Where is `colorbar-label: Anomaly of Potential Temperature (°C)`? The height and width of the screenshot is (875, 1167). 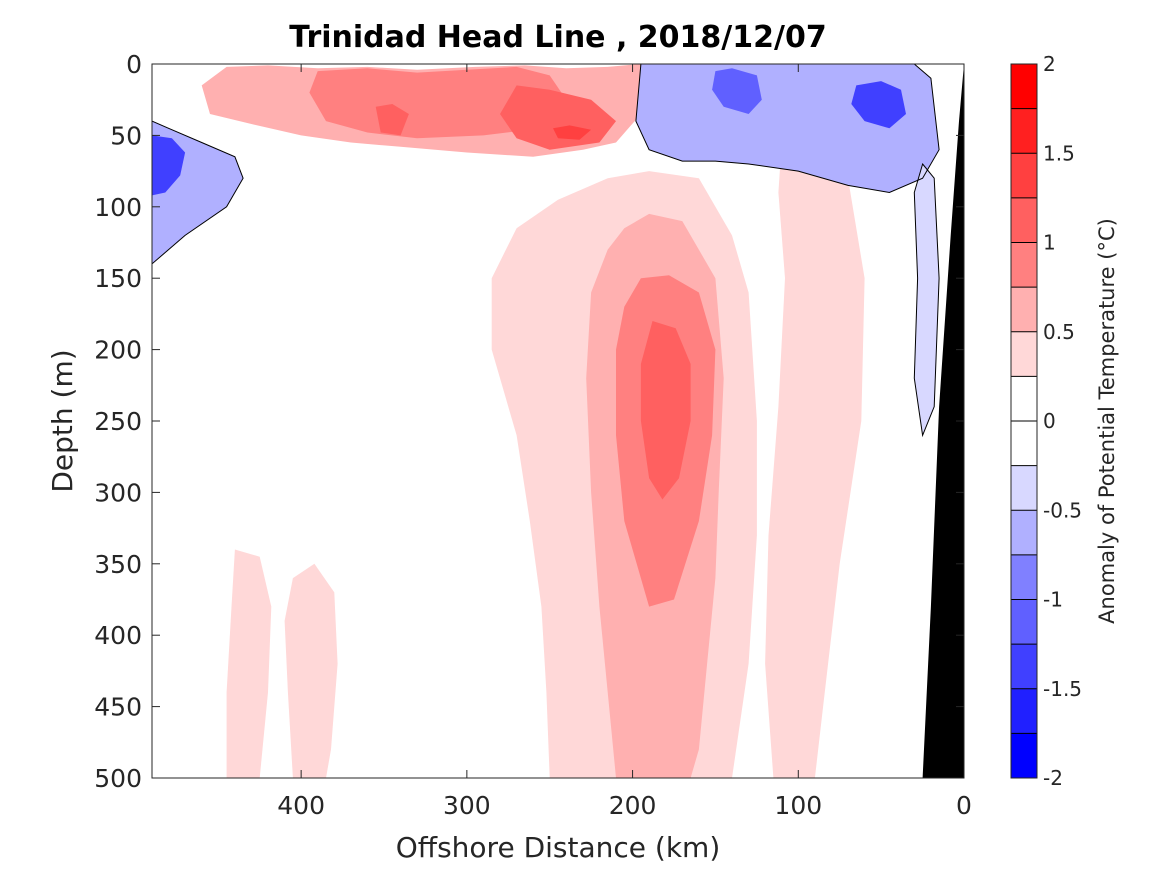 colorbar-label: Anomaly of Potential Temperature (°C) is located at coordinates (1107, 421).